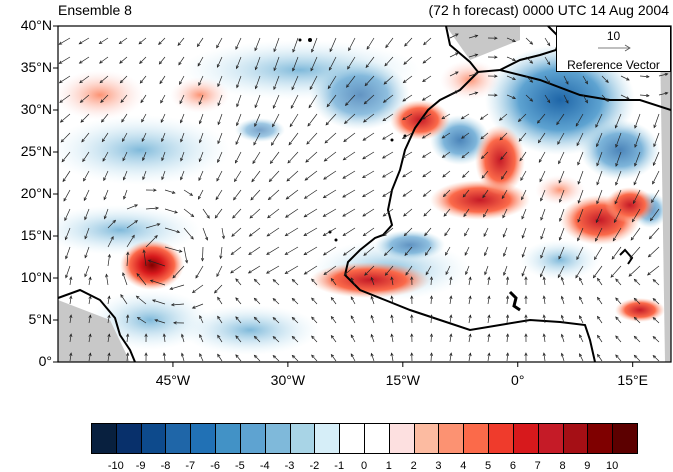 Image resolution: width=673 pixels, height=472 pixels. I want to click on y-tick-label: 0°, so click(27, 361).